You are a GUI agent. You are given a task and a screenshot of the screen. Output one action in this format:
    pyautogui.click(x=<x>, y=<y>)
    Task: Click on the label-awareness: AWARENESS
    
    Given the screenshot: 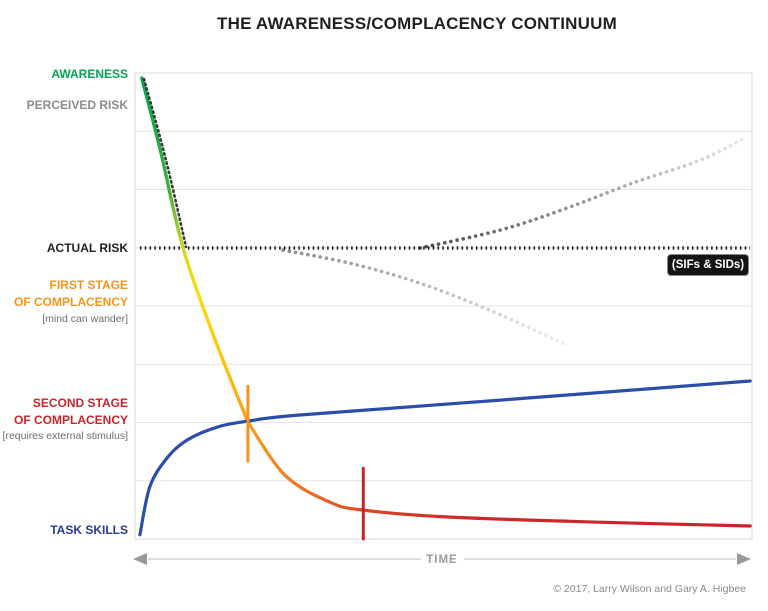 What is the action you would take?
    pyautogui.click(x=89, y=74)
    